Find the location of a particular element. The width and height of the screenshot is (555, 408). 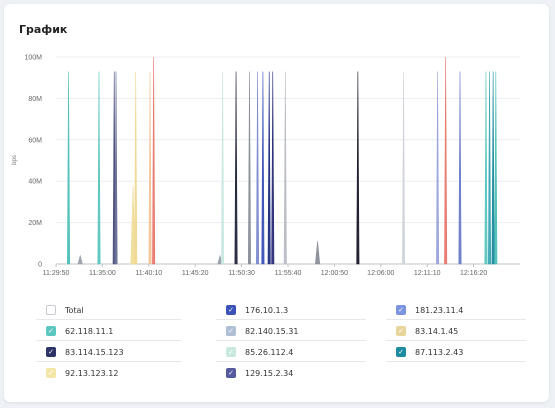

legend-item: ✓ 129.15.2.34 is located at coordinates (259, 373).